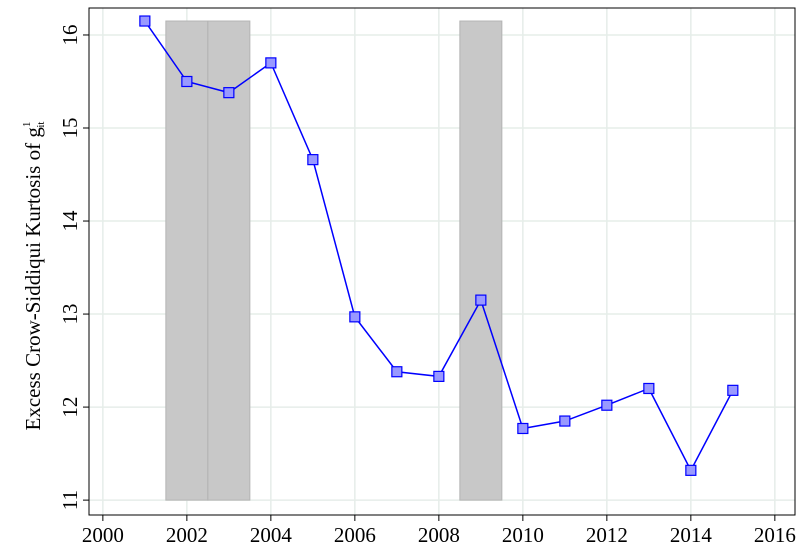  Describe the element at coordinates (33, 279) in the screenshot. I see `y-axis-title-main: Excess Crow-Siddiqui Kurtosis of g` at that location.